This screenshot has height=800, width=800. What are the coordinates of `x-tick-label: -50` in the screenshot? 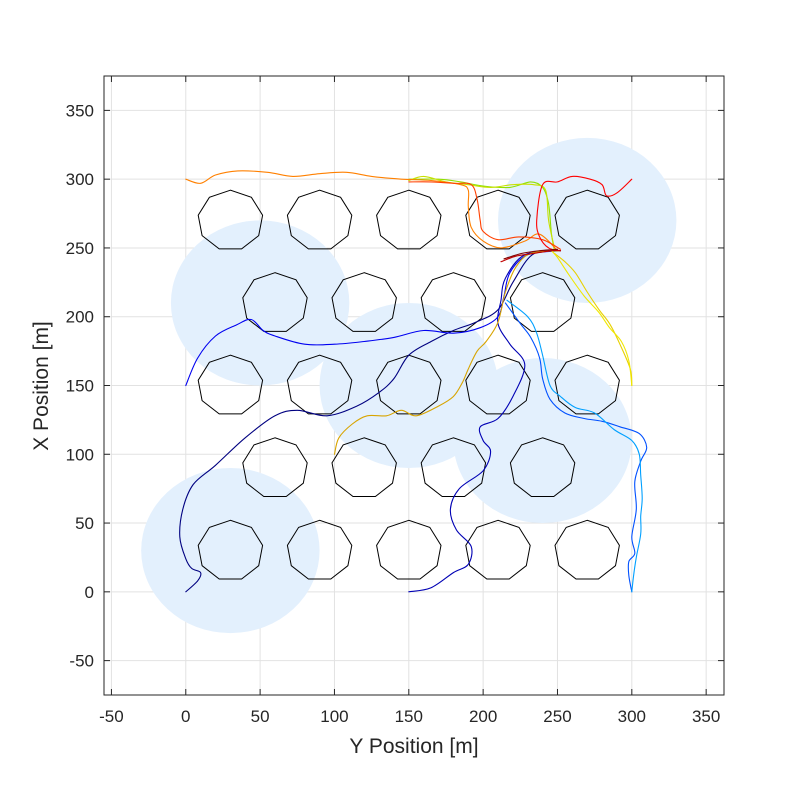 It's located at (111, 716).